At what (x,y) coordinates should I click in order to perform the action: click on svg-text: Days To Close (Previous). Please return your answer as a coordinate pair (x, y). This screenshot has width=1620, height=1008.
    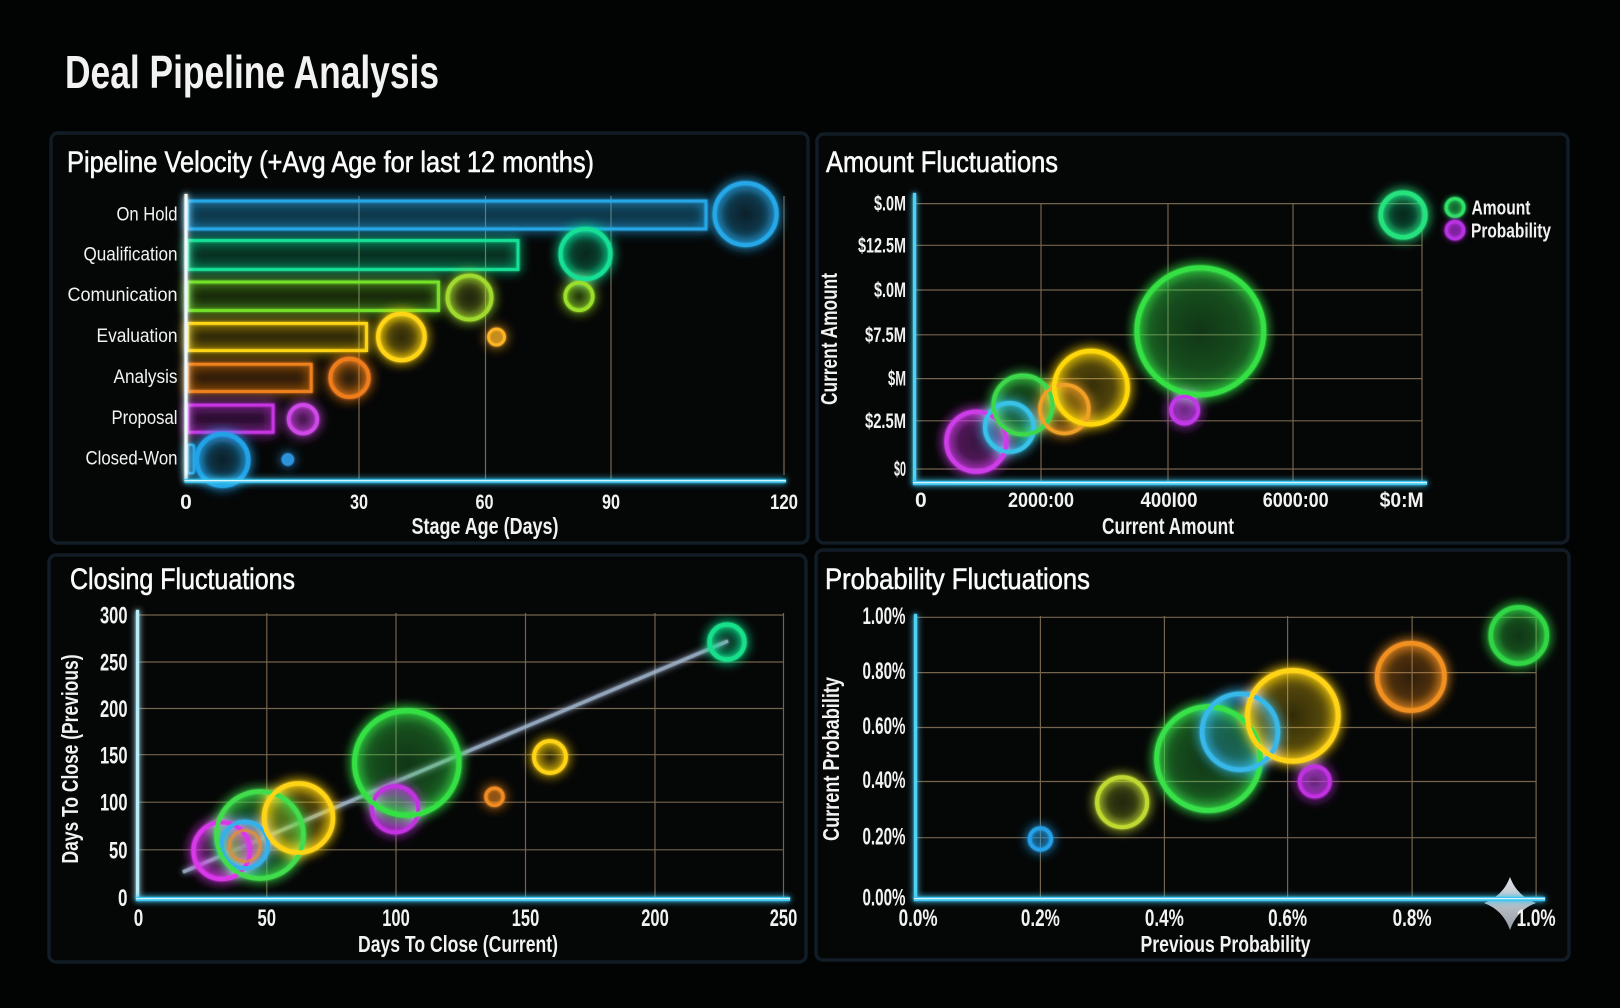
    Looking at the image, I should click on (70, 759).